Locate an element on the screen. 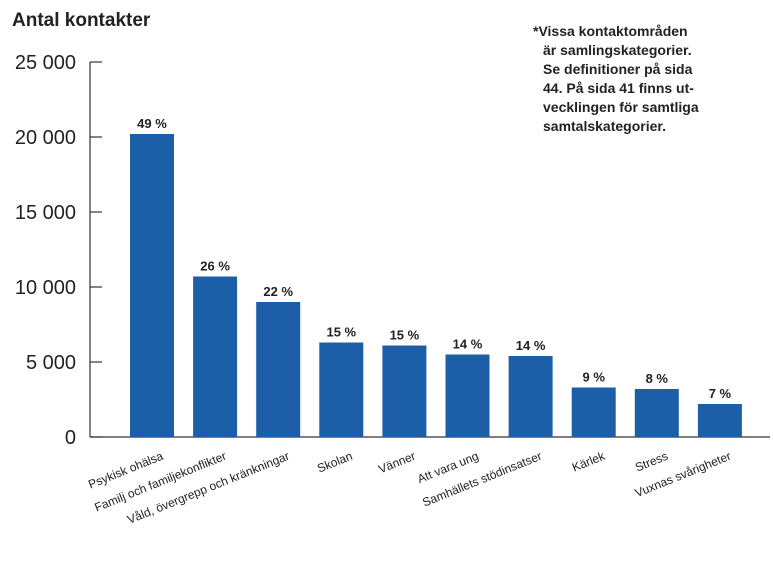 The image size is (773, 579). x-tick-label: Stress is located at coordinates (651, 462).